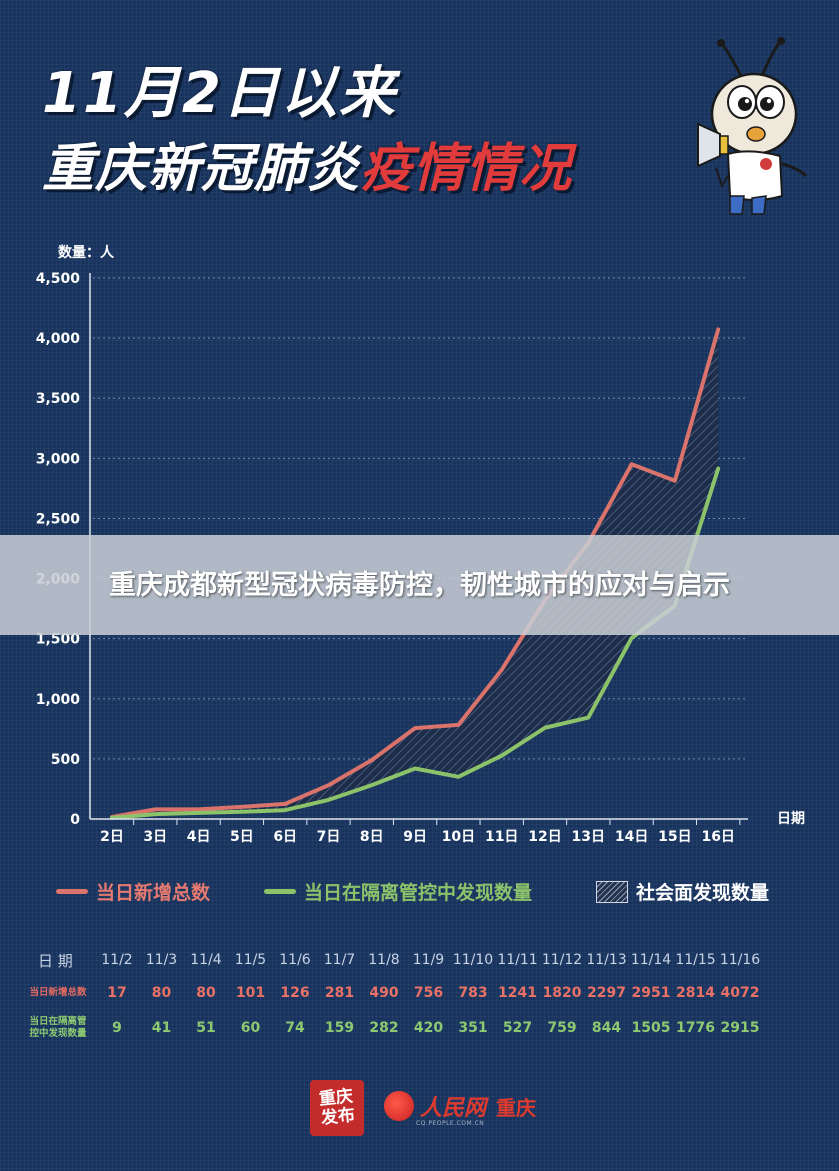 Image resolution: width=839 pixels, height=1171 pixels. What do you see at coordinates (428, 993) in the screenshot?
I see `table-cell-new-total: 756` at bounding box center [428, 993].